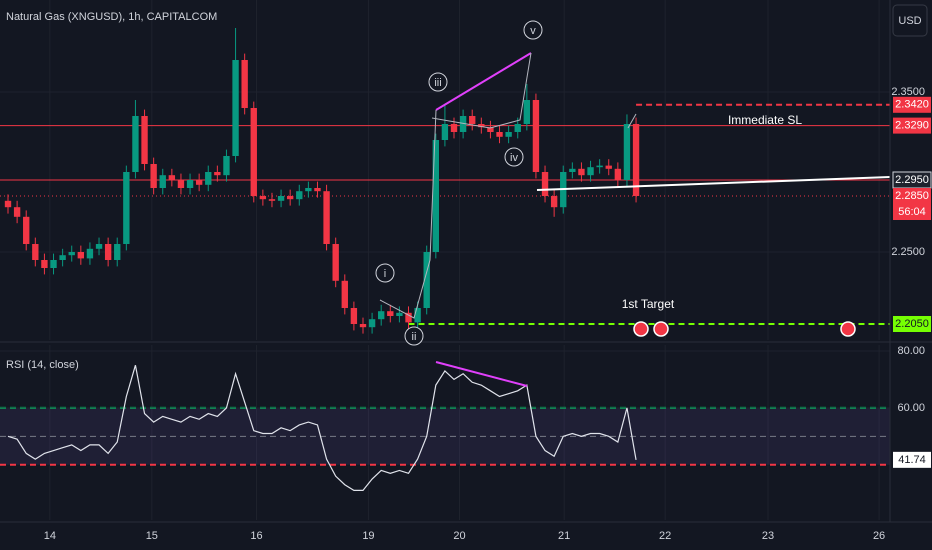 The image size is (932, 550). I want to click on trend-line, so click(713, 183).